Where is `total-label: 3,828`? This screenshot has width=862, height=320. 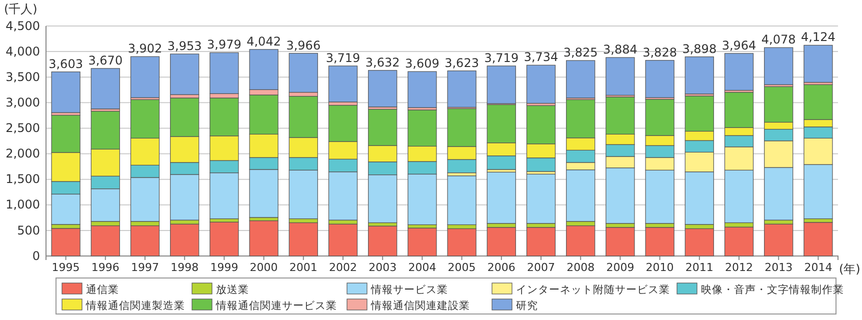
total-label: 3,828 is located at coordinates (659, 52).